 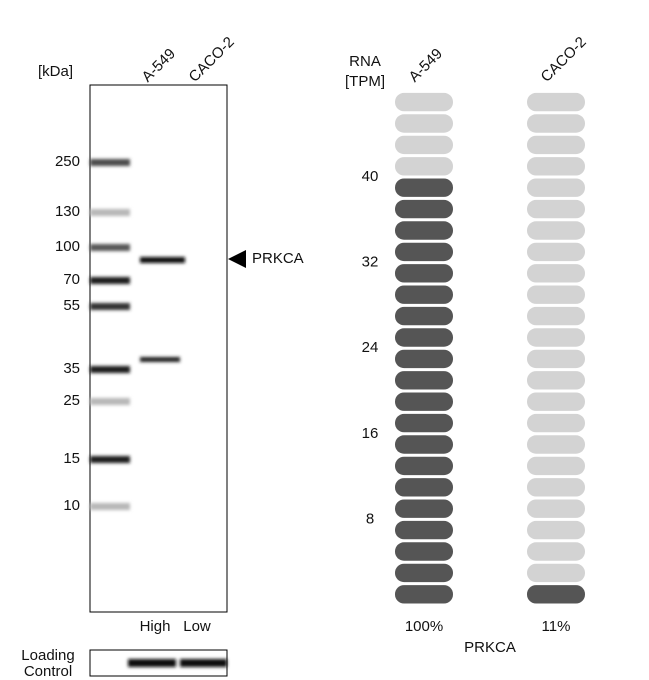 What do you see at coordinates (370, 262) in the screenshot?
I see `y-tick-label: 32` at bounding box center [370, 262].